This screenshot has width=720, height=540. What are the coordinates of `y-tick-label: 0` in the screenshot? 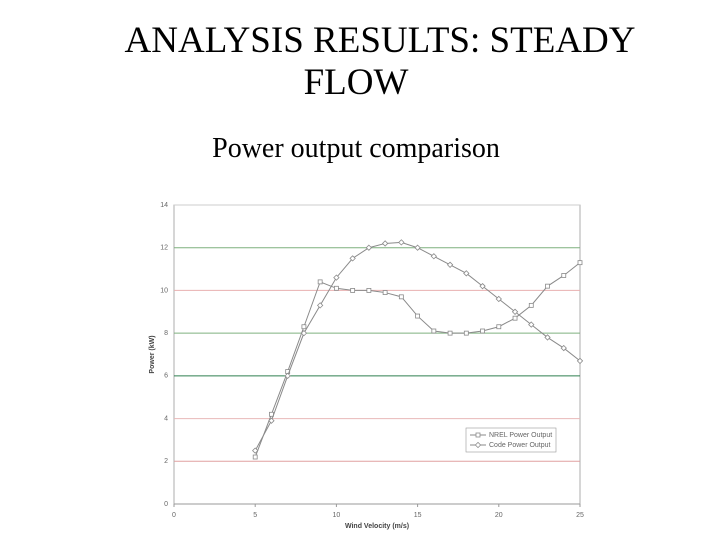 It's located at (166, 504).